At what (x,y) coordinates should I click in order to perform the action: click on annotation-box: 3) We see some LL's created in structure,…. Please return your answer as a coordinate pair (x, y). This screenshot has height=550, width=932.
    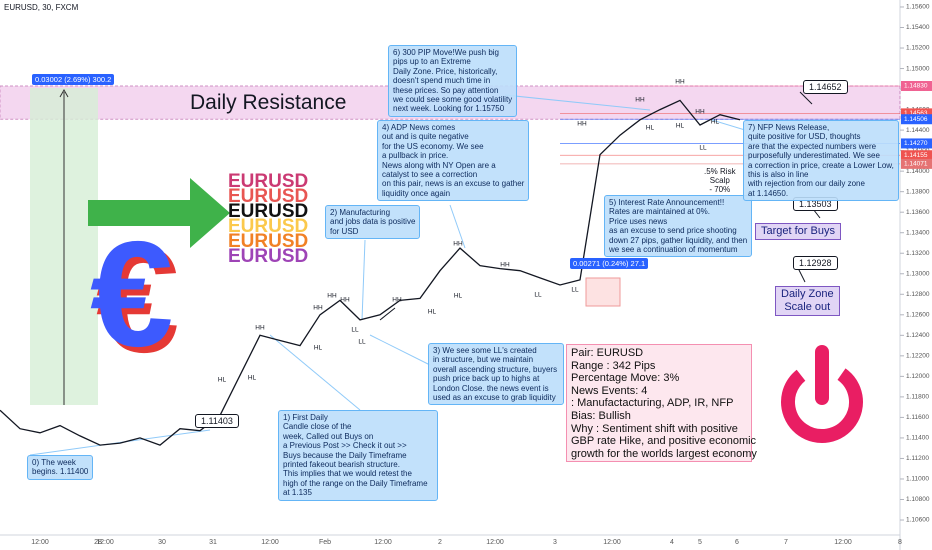
    Looking at the image, I should click on (496, 374).